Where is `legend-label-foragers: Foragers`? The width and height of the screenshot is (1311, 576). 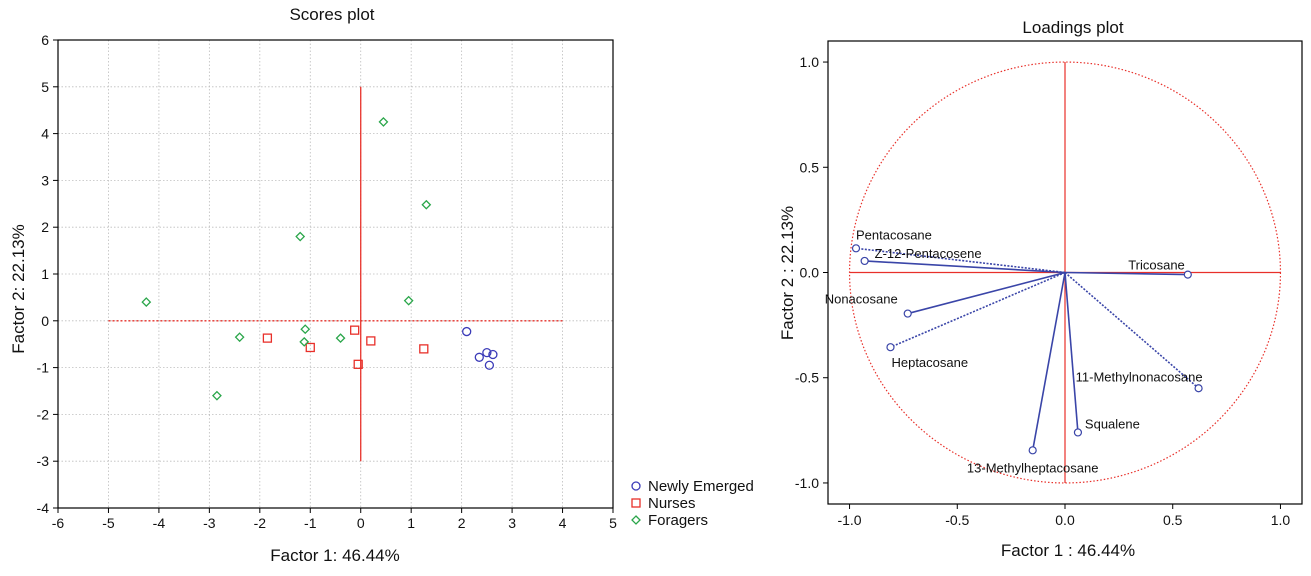 legend-label-foragers: Foragers is located at coordinates (678, 520).